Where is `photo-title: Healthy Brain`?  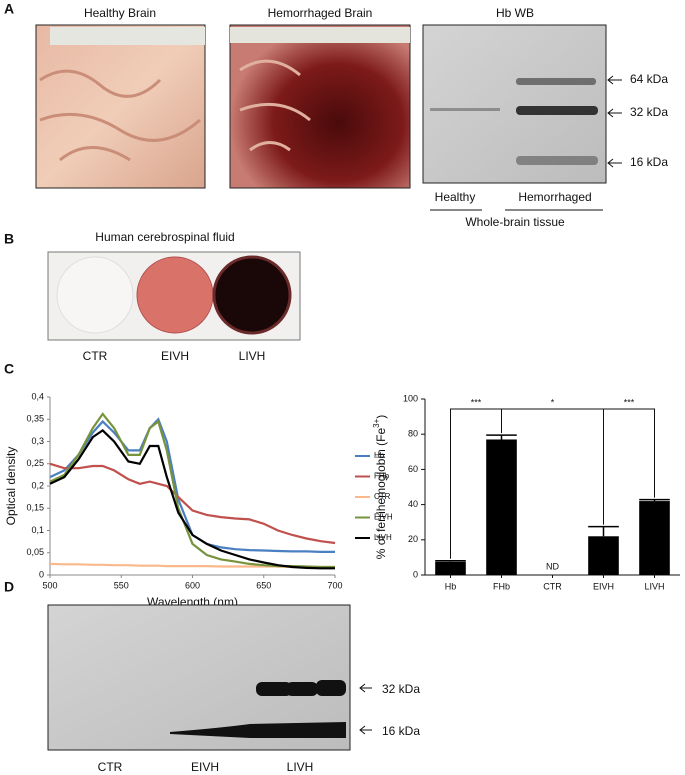
photo-title: Healthy Brain is located at coordinates (120, 13).